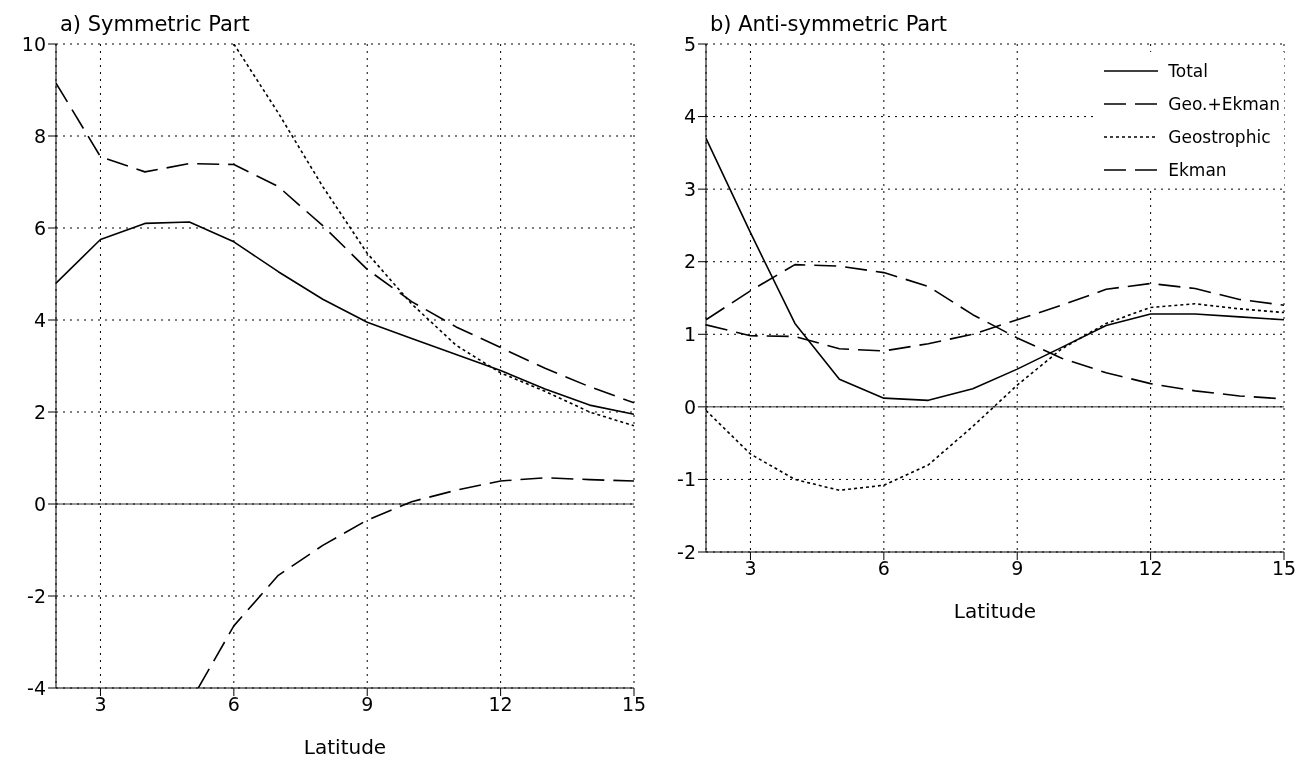 This screenshot has height=774, width=1308. I want to click on y-tick-label: 3, so click(689, 188).